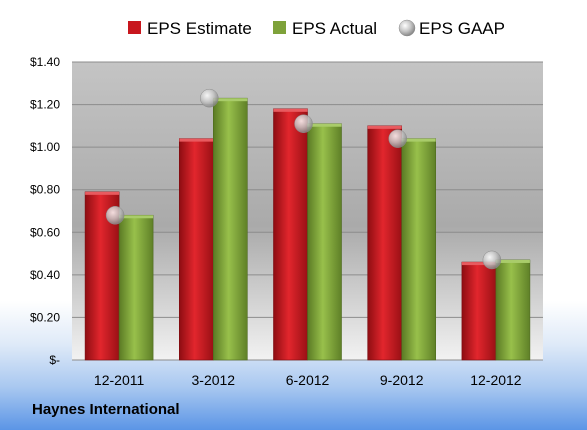  Describe the element at coordinates (199, 28) in the screenshot. I see `legend-label: EPS Estimate` at that location.